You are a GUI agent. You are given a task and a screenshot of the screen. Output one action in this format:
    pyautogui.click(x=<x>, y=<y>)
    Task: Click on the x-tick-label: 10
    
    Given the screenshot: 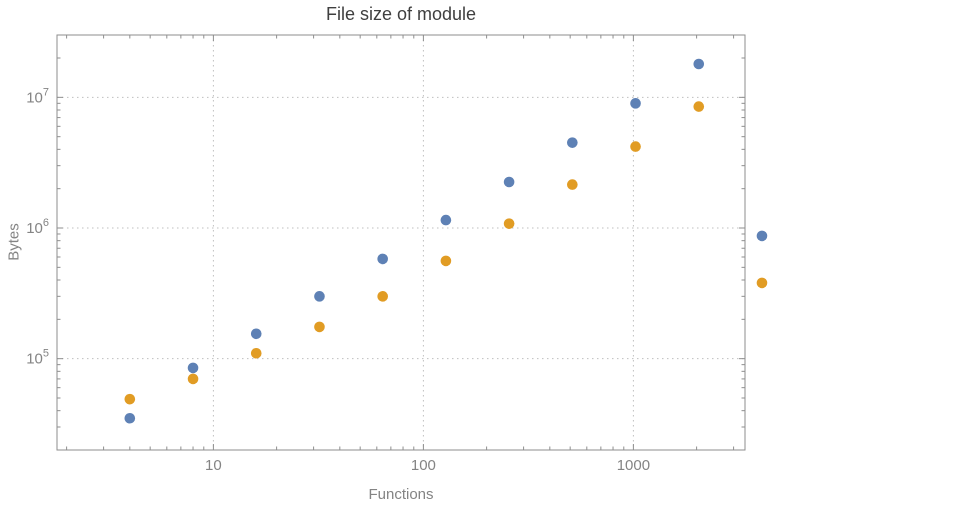 What is the action you would take?
    pyautogui.click(x=213, y=465)
    